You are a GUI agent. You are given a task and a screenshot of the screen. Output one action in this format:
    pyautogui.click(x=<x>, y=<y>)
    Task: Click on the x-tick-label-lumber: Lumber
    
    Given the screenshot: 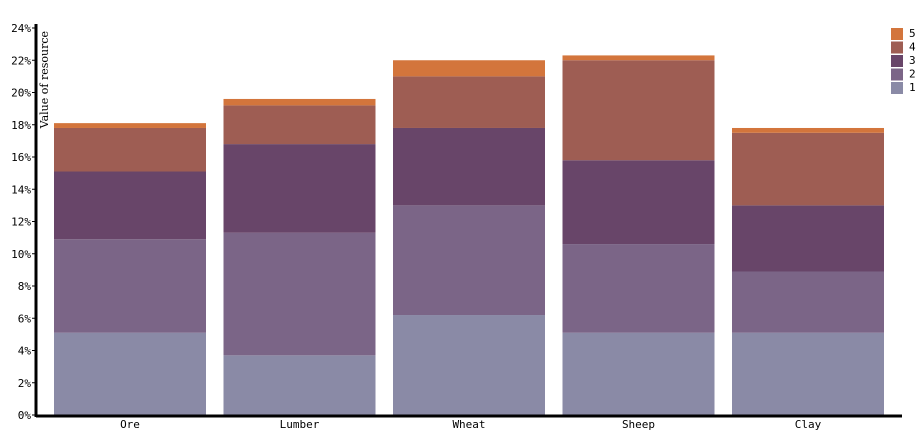 What is the action you would take?
    pyautogui.click(x=300, y=424)
    